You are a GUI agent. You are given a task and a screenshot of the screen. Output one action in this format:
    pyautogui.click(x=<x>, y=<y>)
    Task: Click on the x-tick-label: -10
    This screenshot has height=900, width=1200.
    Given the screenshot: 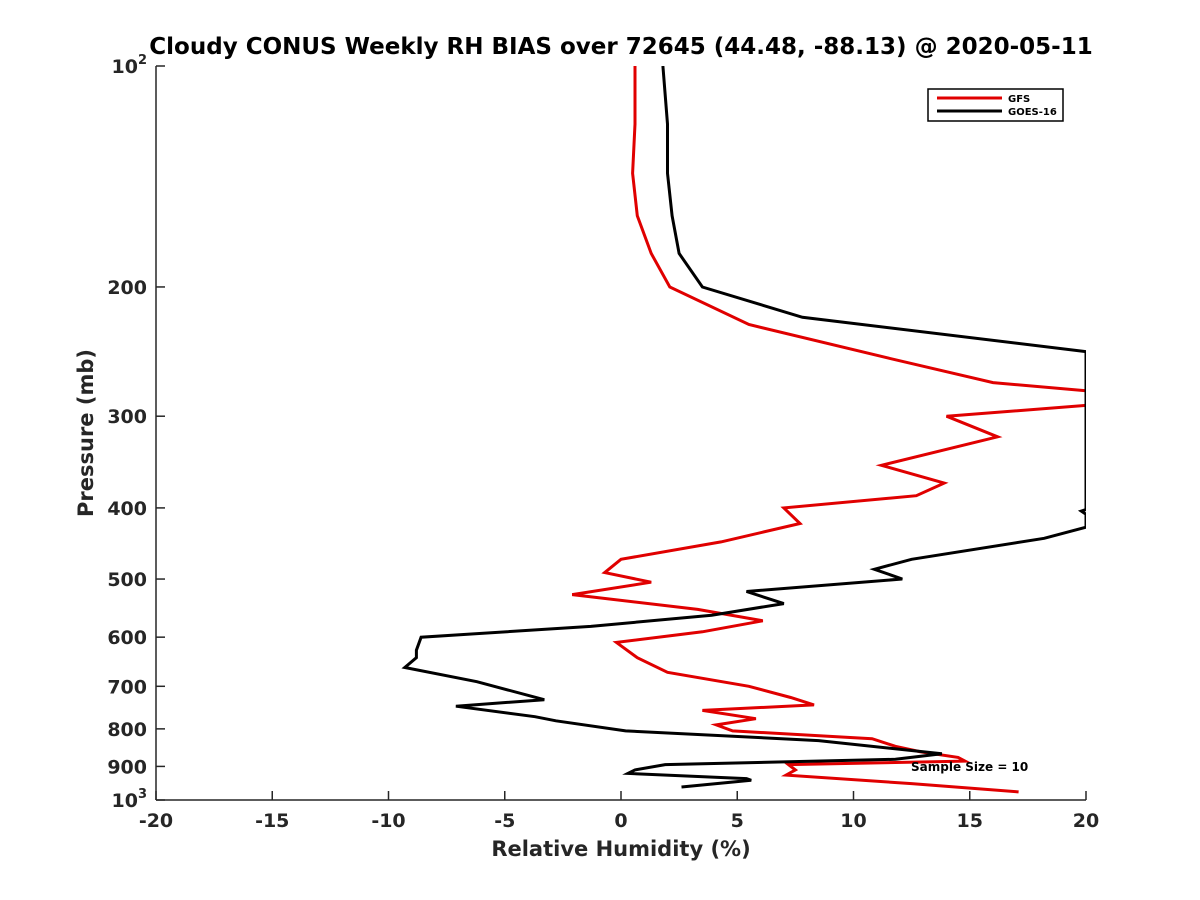 What is the action you would take?
    pyautogui.click(x=388, y=821)
    